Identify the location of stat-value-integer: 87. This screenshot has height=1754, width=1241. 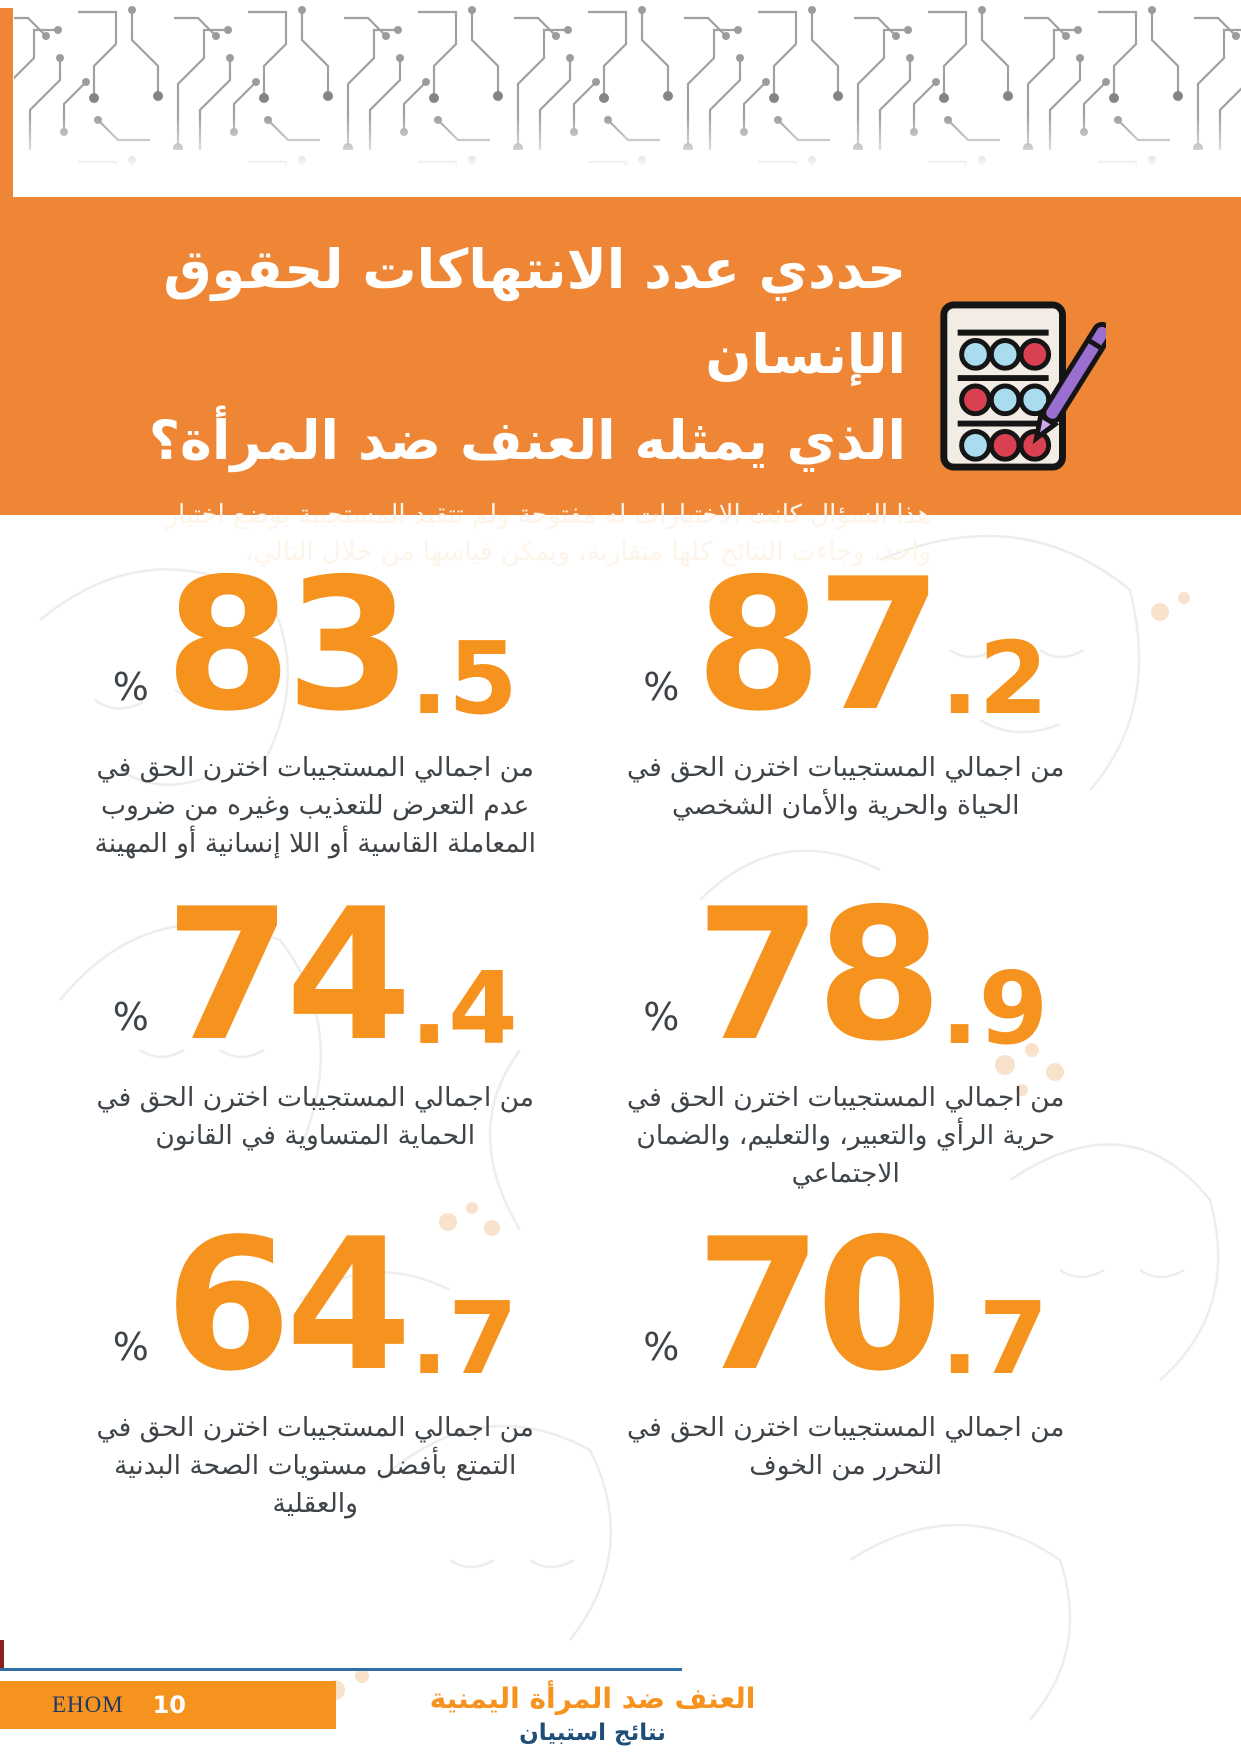
(818, 645).